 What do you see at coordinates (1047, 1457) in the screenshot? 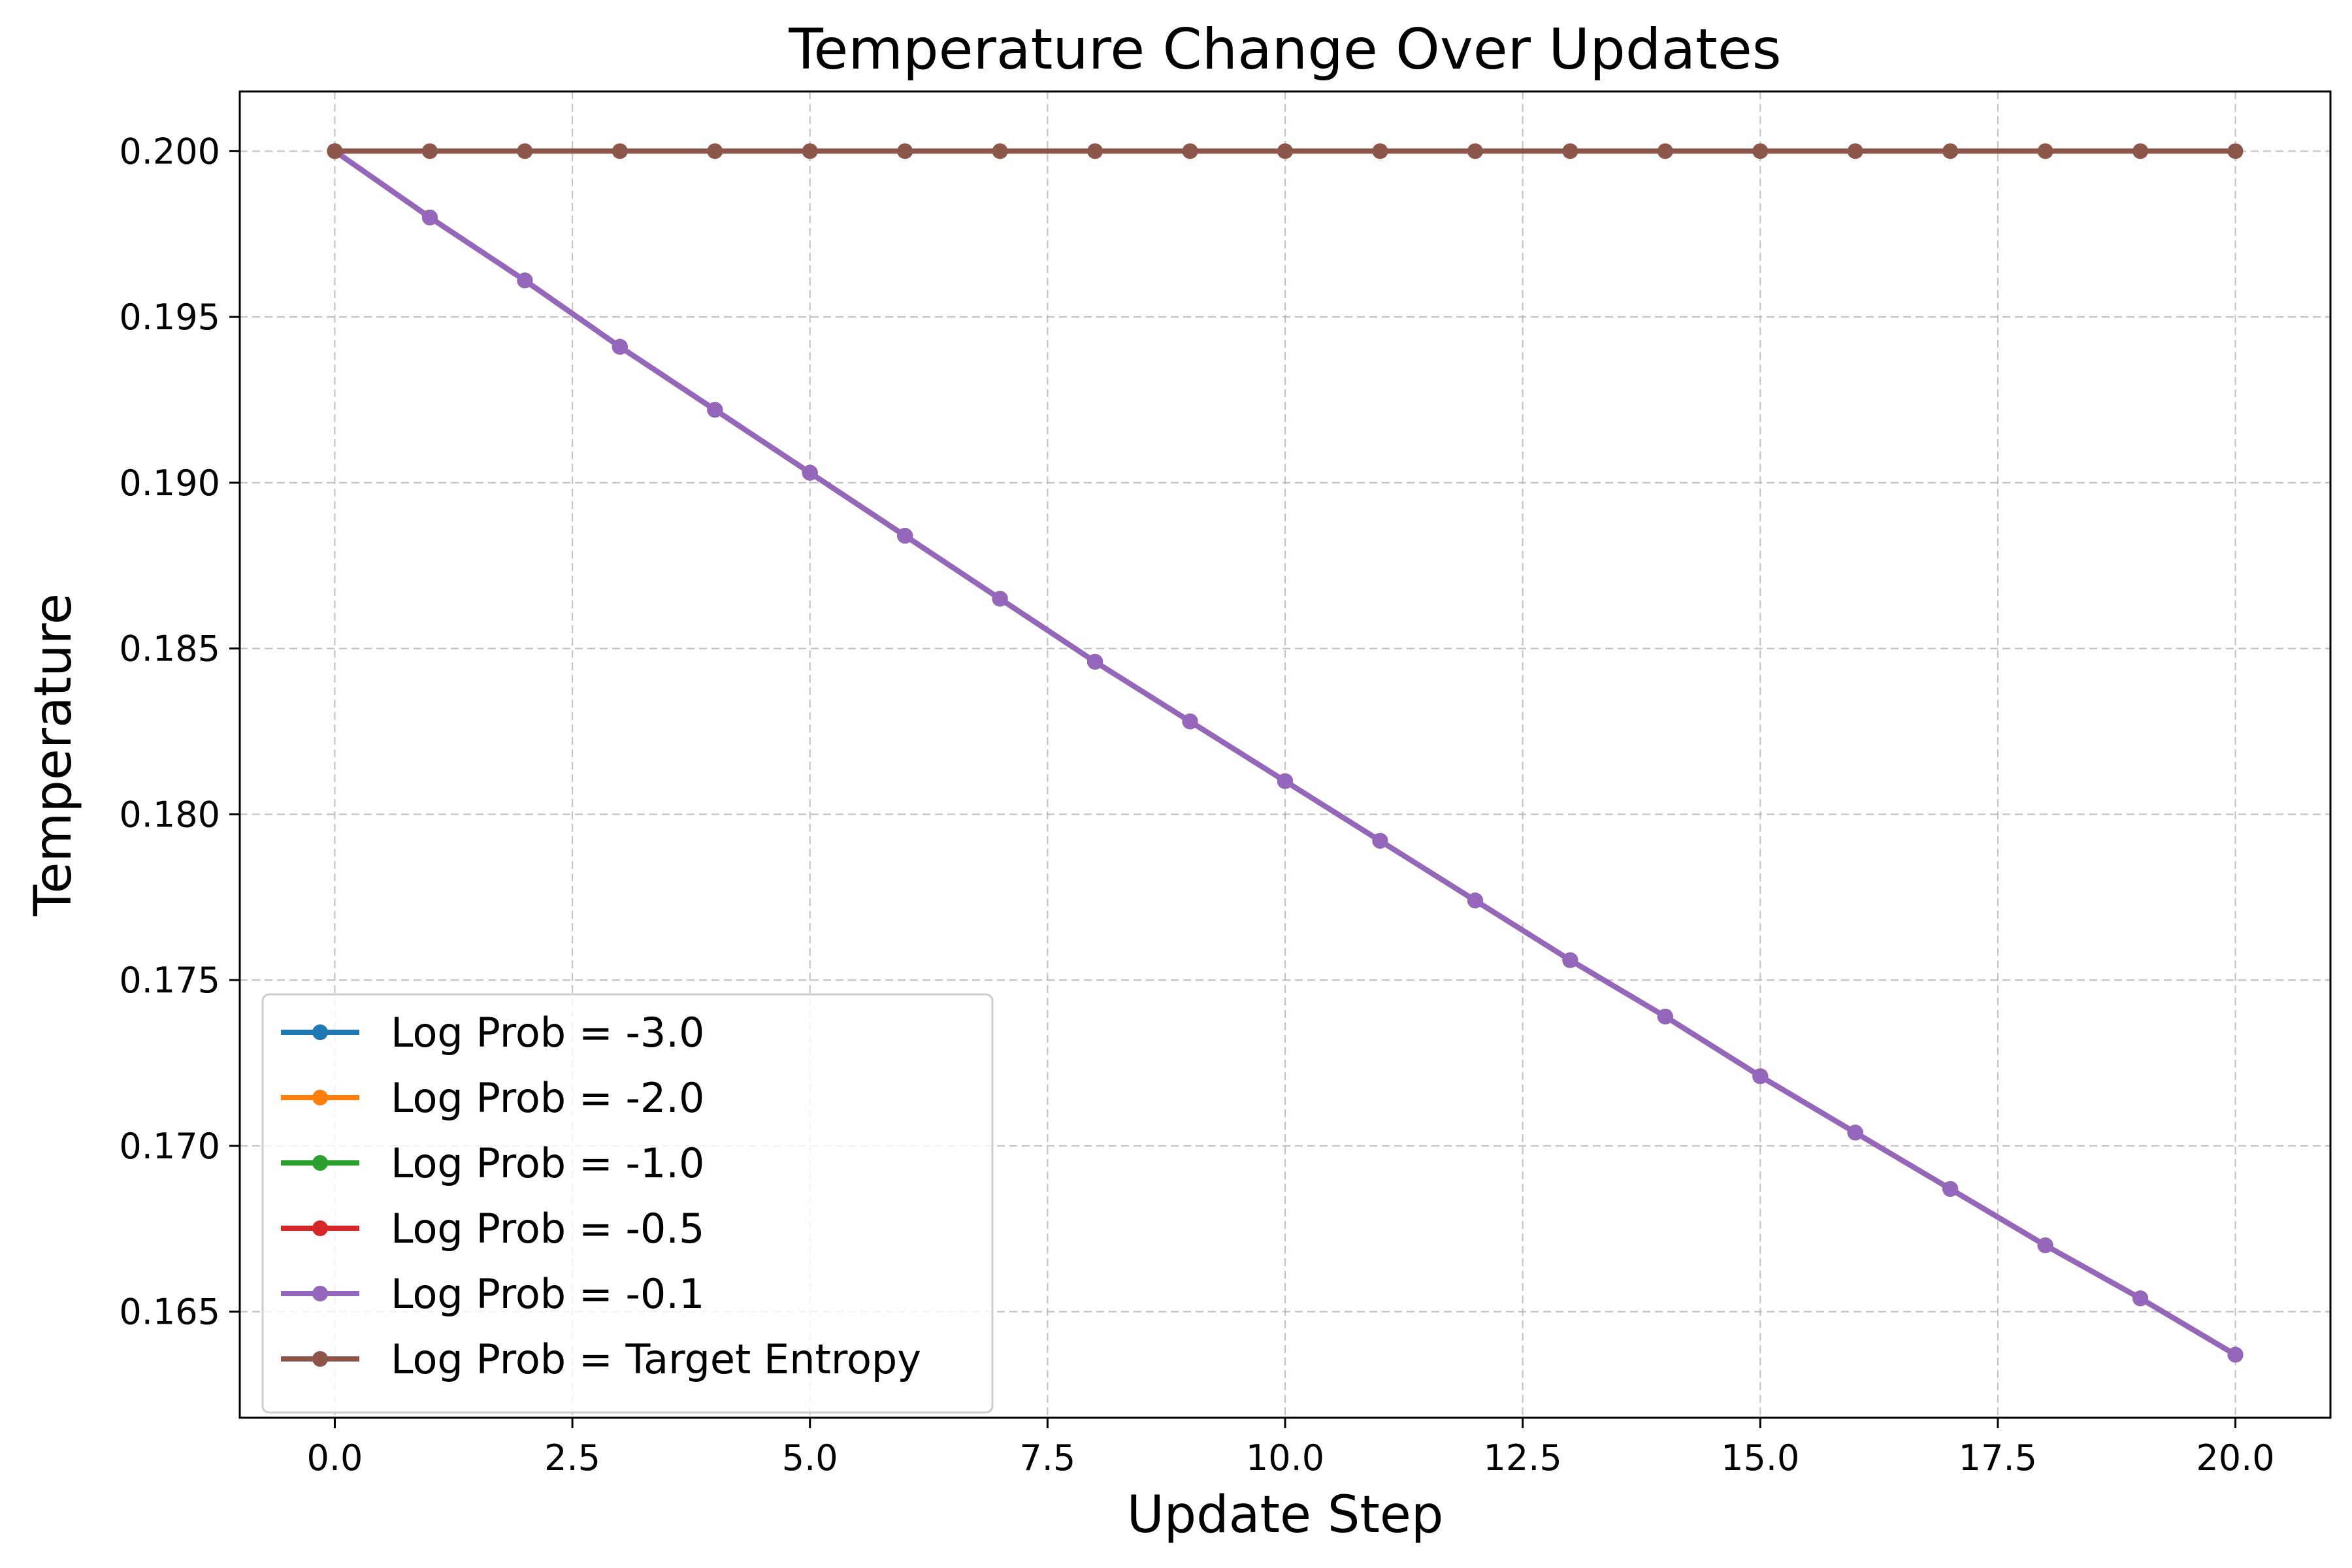
I see `x-tick-label: 7.5` at bounding box center [1047, 1457].